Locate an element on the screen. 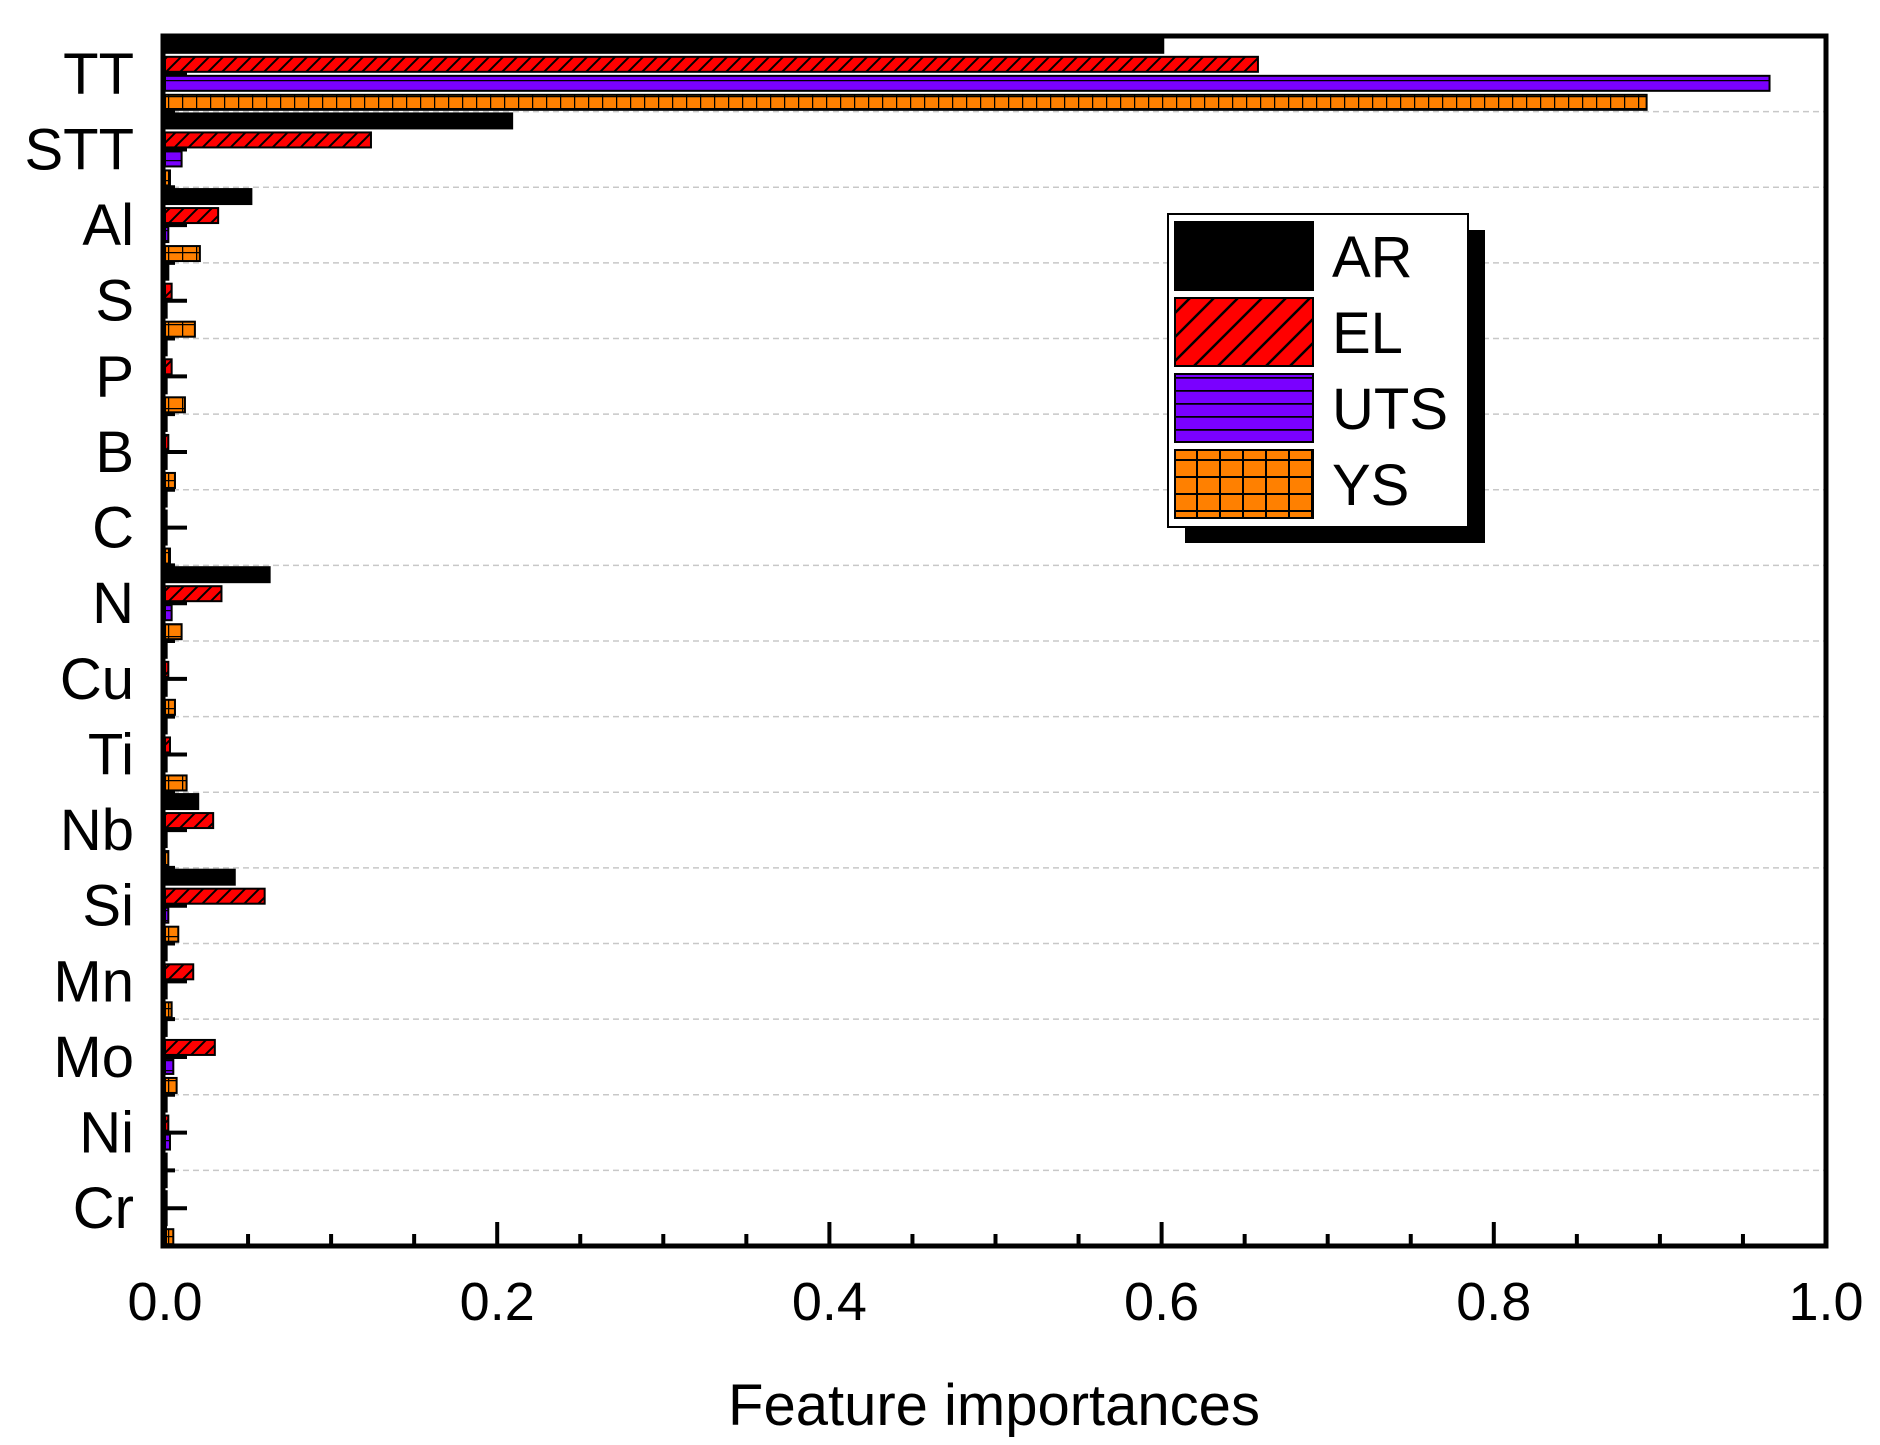  bar-ti-el is located at coordinates (167, 745).